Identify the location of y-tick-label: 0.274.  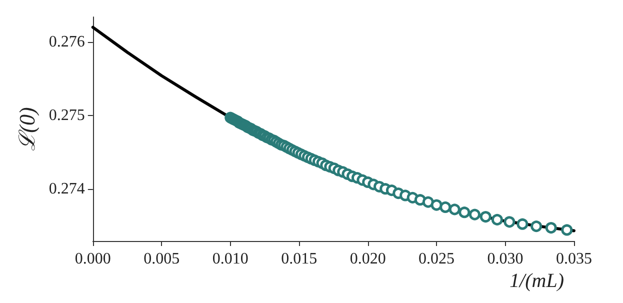
(66, 189).